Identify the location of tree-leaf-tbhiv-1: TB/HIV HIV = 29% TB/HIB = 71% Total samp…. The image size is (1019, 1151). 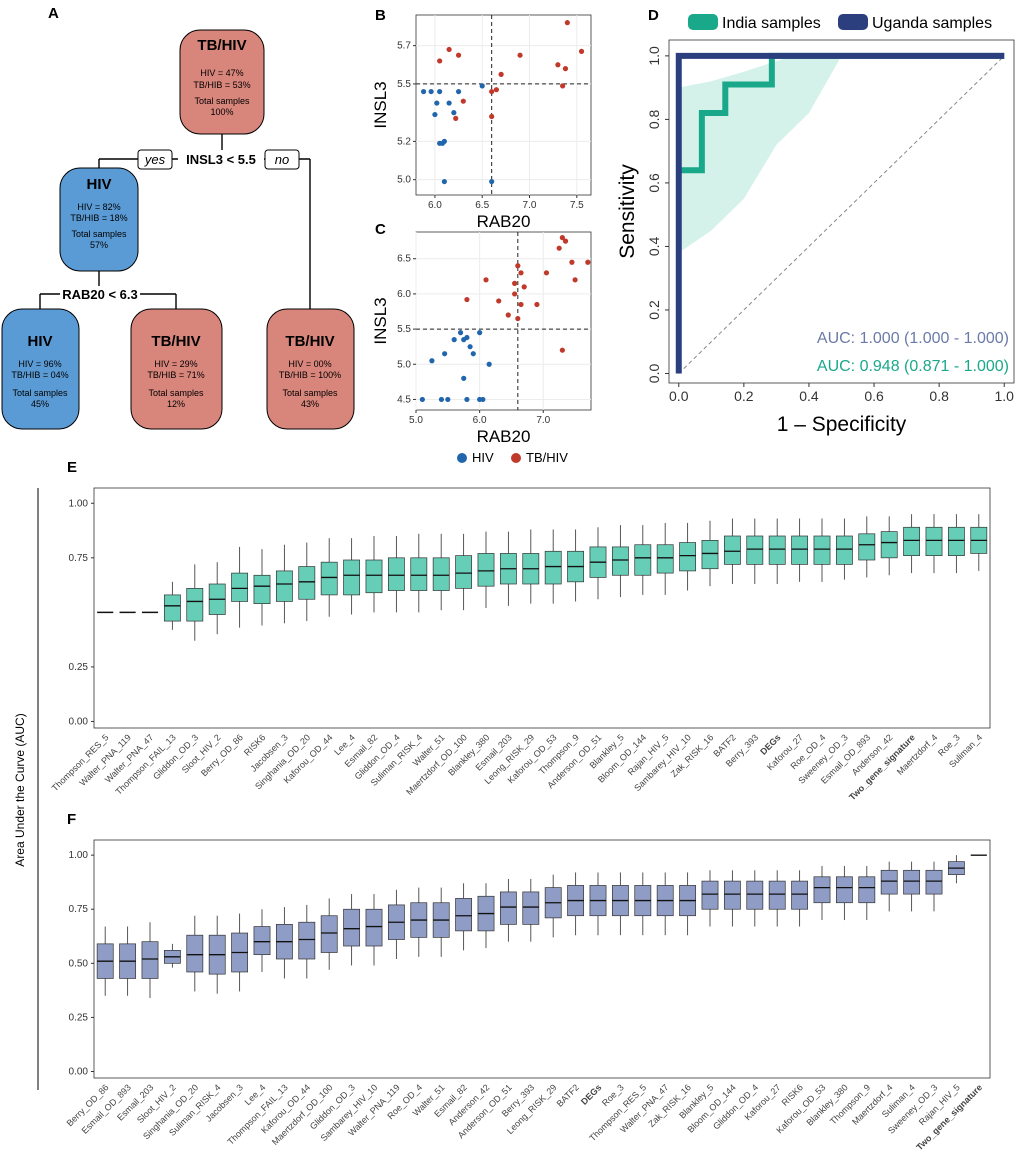
(176, 369).